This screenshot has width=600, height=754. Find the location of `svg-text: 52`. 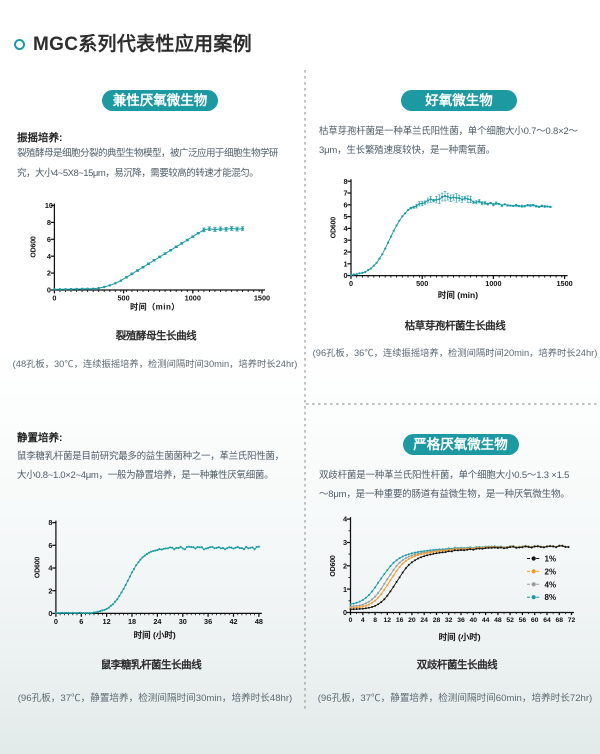

svg-text: 52 is located at coordinates (510, 620).